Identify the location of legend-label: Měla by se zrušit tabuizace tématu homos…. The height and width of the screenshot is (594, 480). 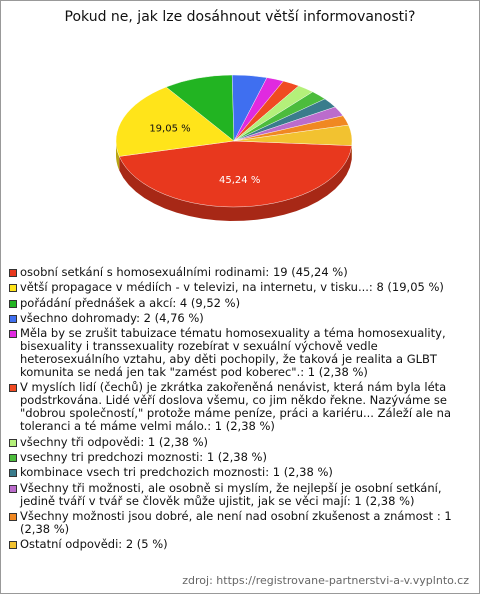
(233, 353).